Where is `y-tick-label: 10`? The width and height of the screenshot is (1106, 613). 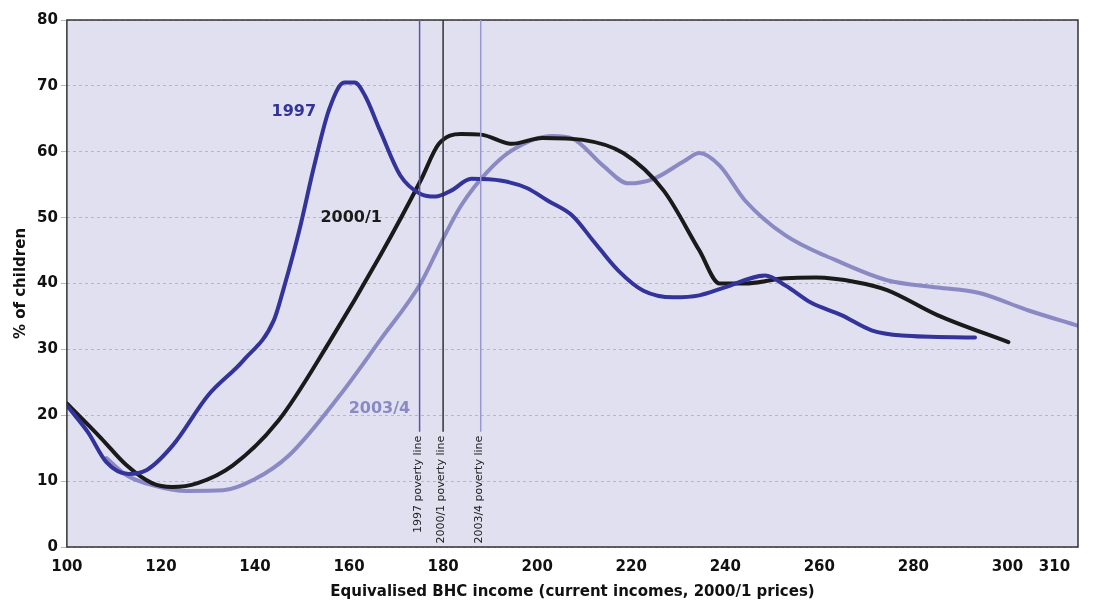 y-tick-label: 10 is located at coordinates (47, 480).